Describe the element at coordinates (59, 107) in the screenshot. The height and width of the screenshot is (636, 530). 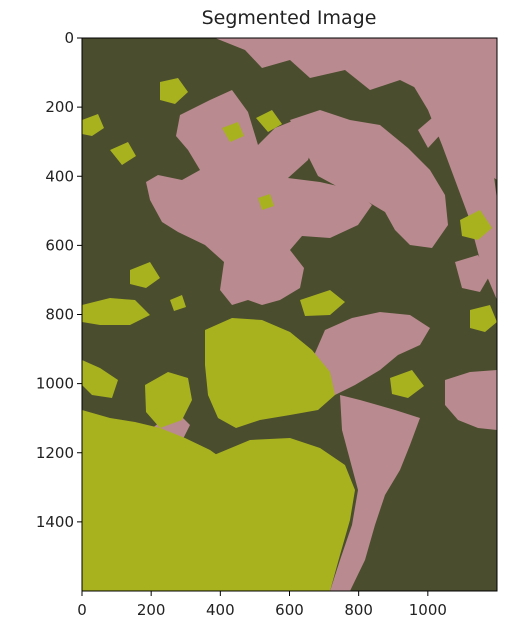
I see `y-tick-label: 200` at that location.